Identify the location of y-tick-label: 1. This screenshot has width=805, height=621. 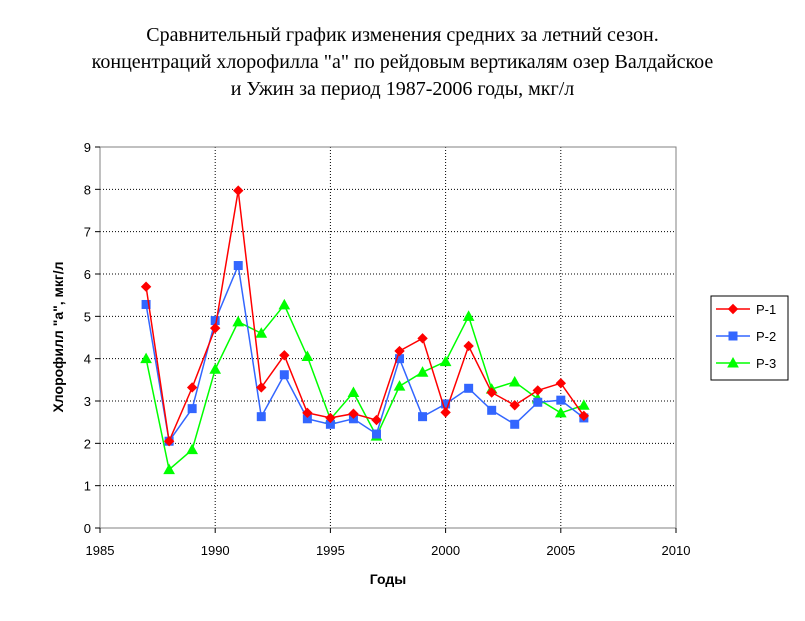
(87, 486).